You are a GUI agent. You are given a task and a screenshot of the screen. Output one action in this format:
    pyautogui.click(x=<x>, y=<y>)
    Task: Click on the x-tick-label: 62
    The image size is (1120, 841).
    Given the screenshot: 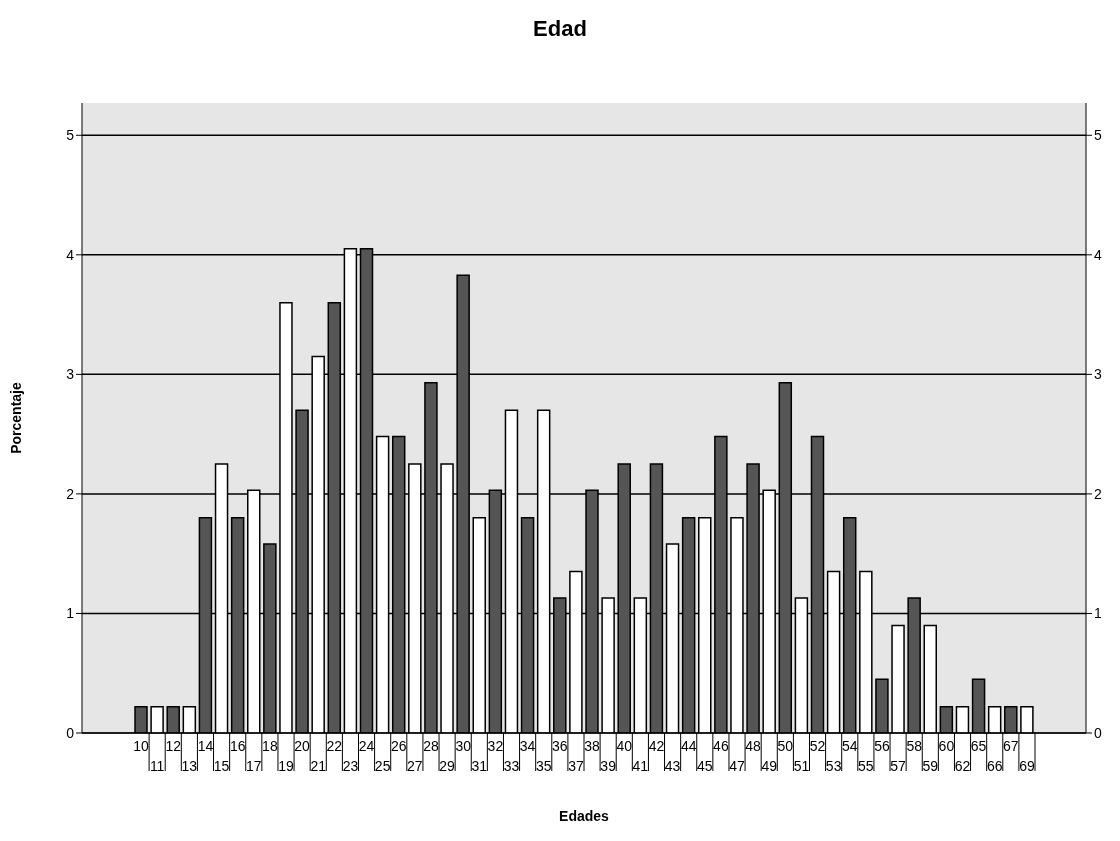 What is the action you would take?
    pyautogui.click(x=962, y=766)
    